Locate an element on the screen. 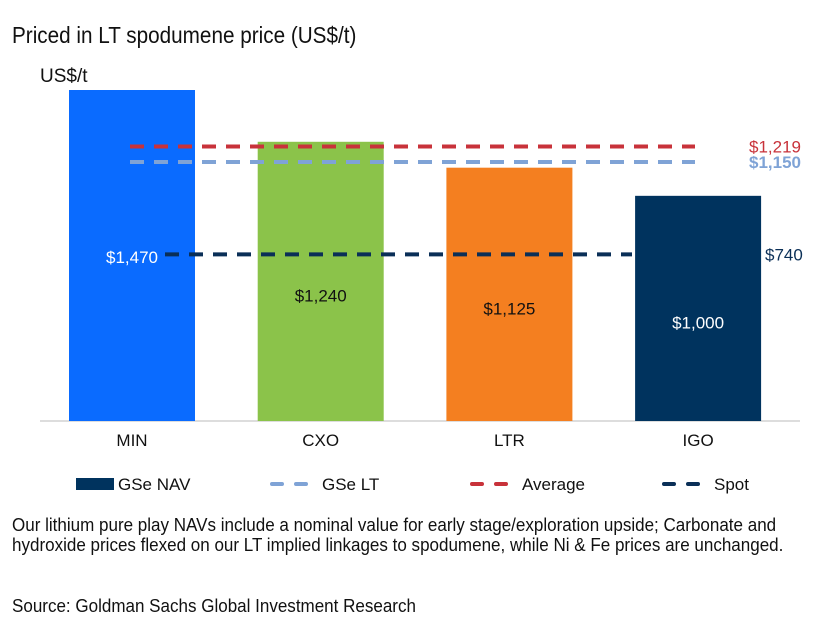 The height and width of the screenshot is (627, 827). data-label: $1,000 is located at coordinates (698, 322).